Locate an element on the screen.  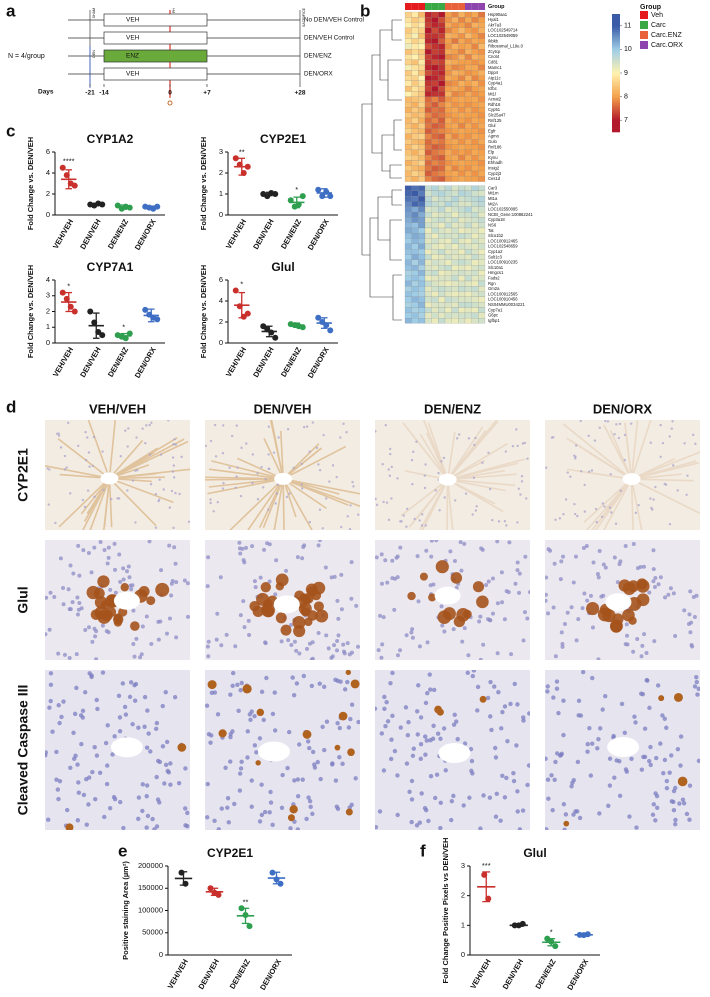
group-header-cell is located at coordinates (421, 6).